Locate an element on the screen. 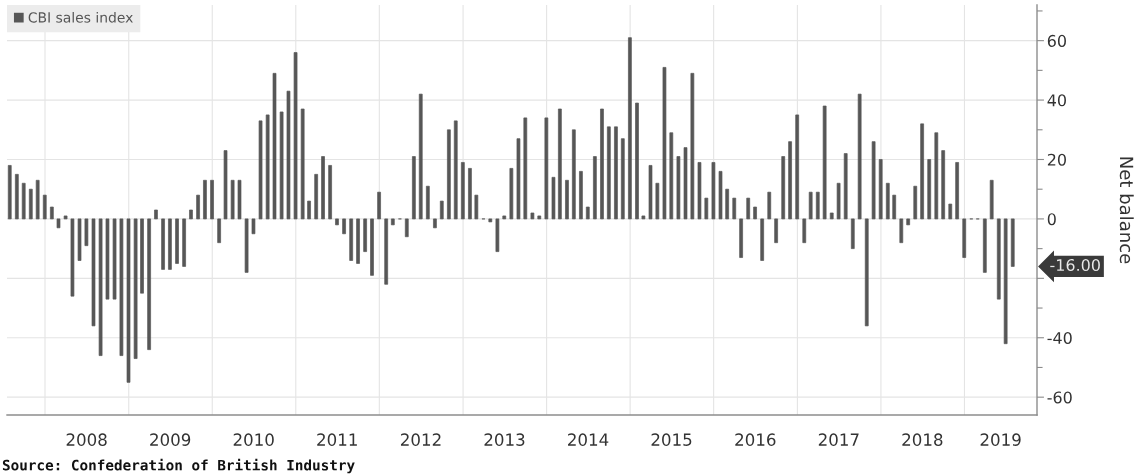 Image resolution: width=1143 pixels, height=474 pixels. x-tick-label: 2010 is located at coordinates (253, 439).